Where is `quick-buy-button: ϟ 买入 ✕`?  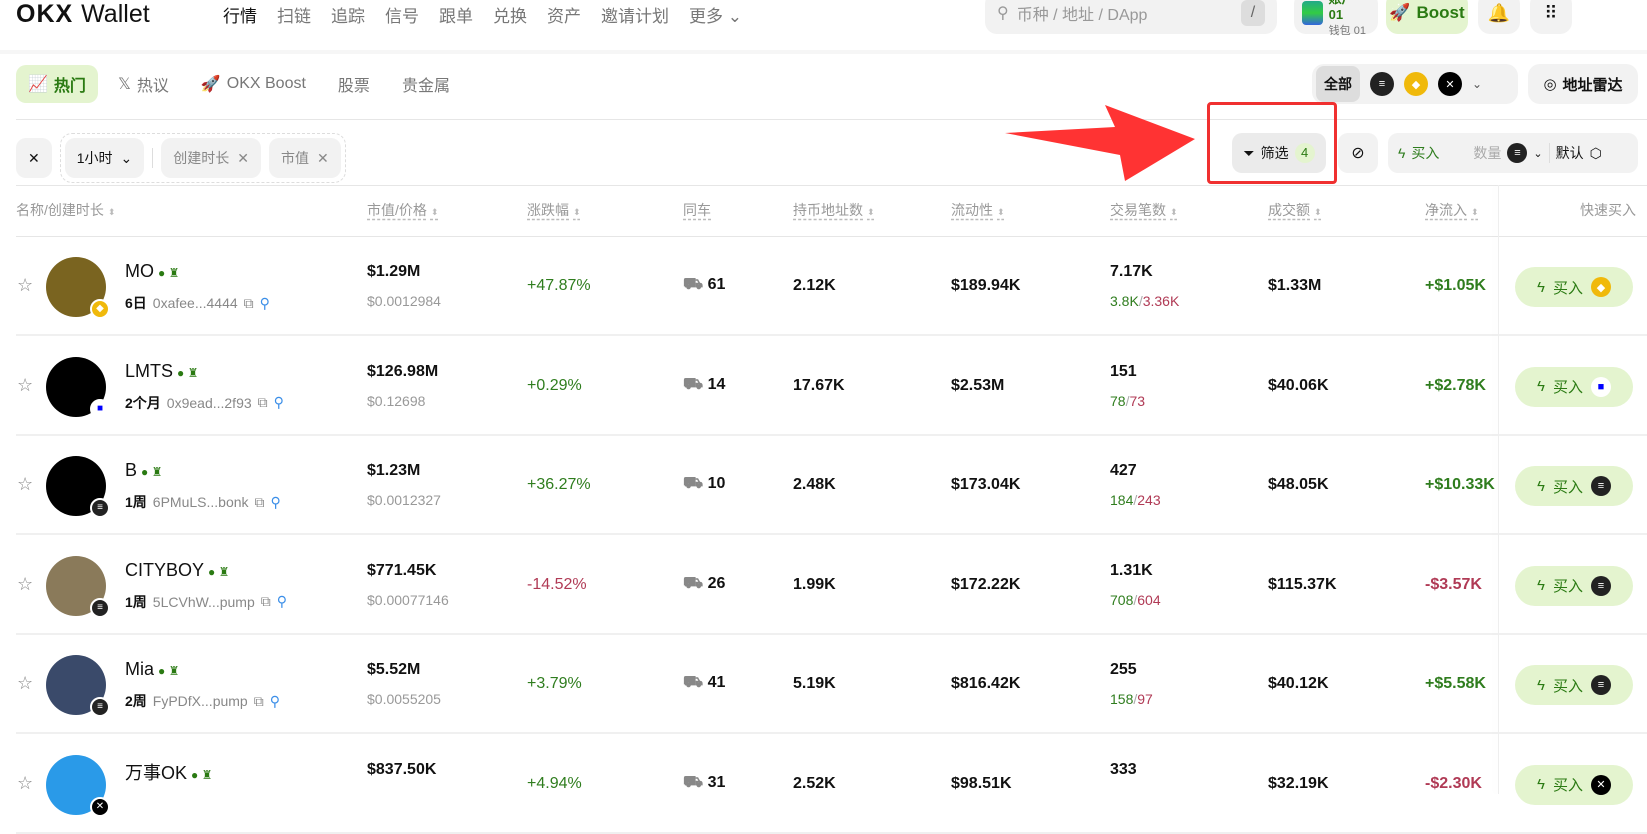 quick-buy-button: ϟ 买入 ✕ is located at coordinates (1574, 784).